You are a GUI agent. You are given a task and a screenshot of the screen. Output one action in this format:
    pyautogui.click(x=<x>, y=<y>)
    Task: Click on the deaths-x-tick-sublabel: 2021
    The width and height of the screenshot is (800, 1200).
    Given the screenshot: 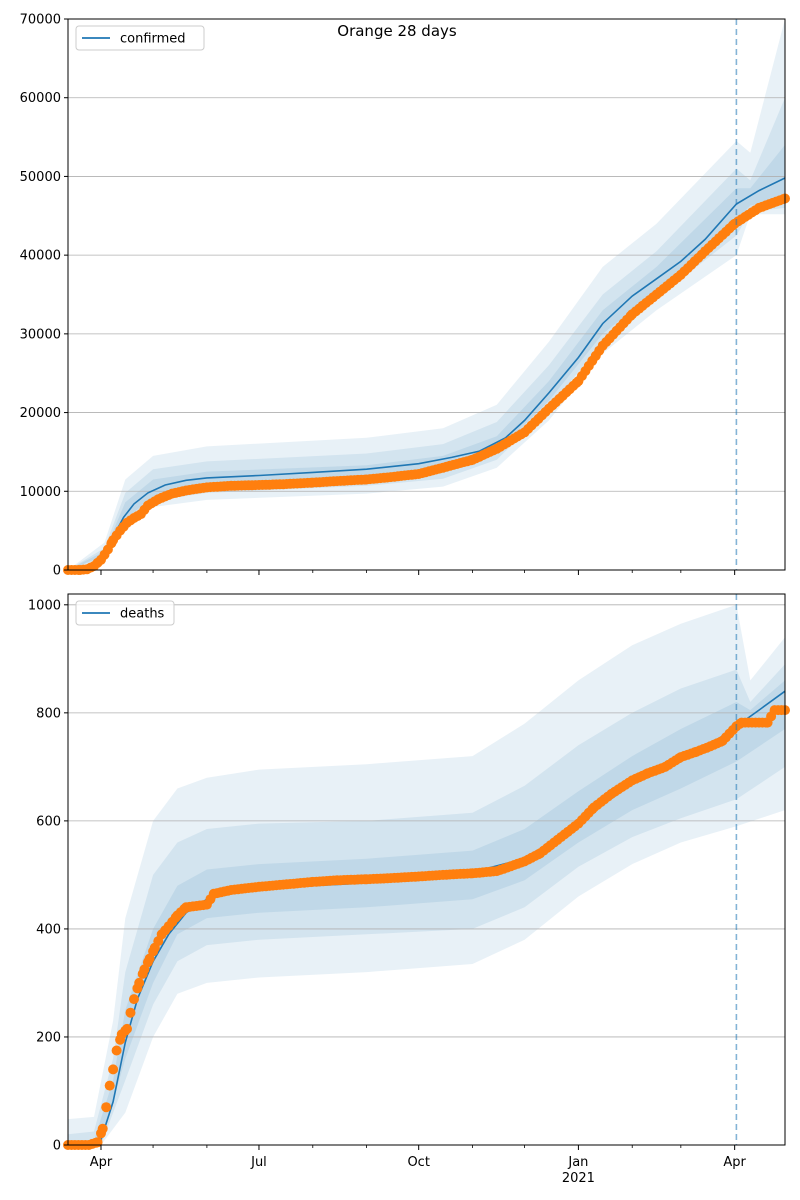 What is the action you would take?
    pyautogui.click(x=578, y=1178)
    